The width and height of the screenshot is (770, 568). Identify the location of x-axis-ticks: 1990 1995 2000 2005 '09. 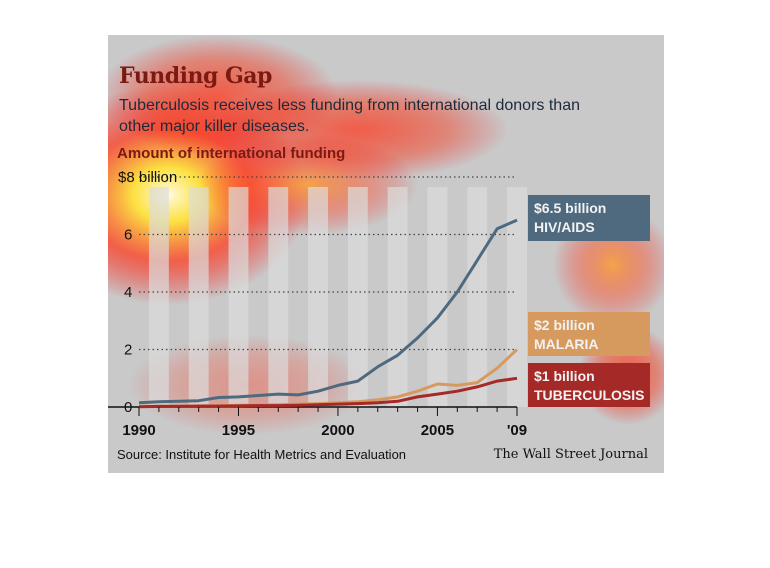
(324, 423).